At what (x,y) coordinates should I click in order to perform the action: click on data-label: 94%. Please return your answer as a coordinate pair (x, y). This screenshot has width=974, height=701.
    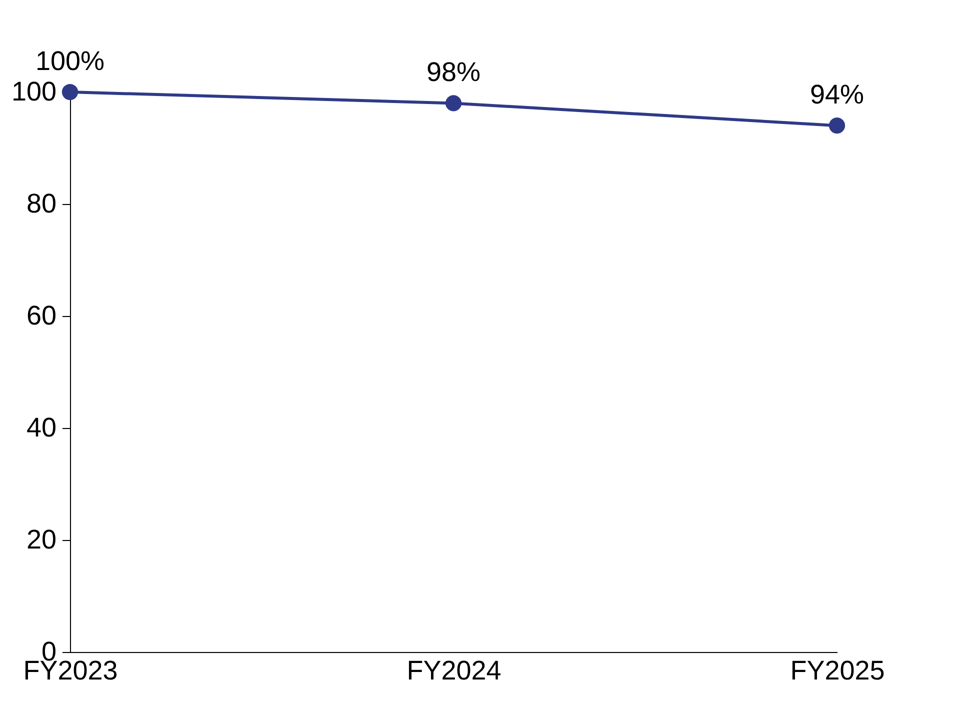
    Looking at the image, I should click on (837, 95).